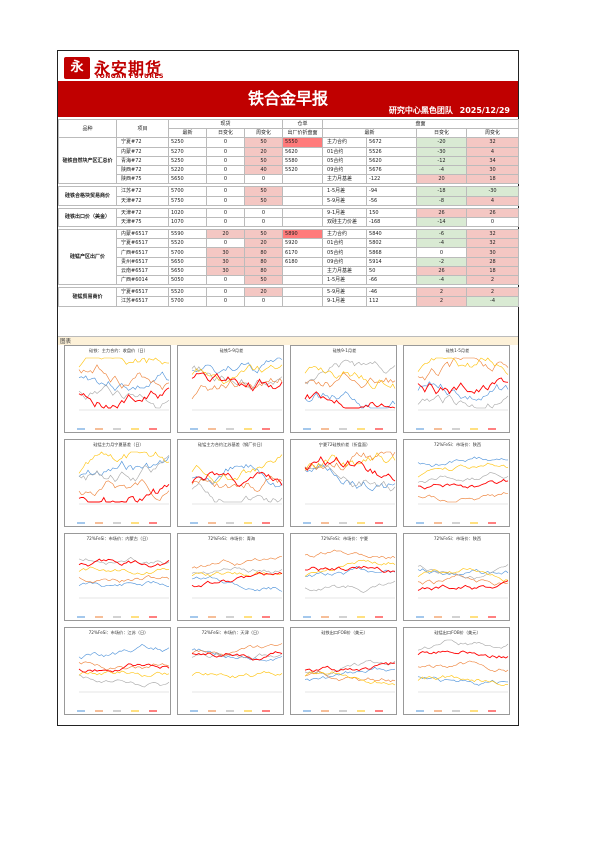 The width and height of the screenshot is (595, 842). Describe the element at coordinates (187, 301) in the screenshot. I see `spot-latest: 5700` at that location.